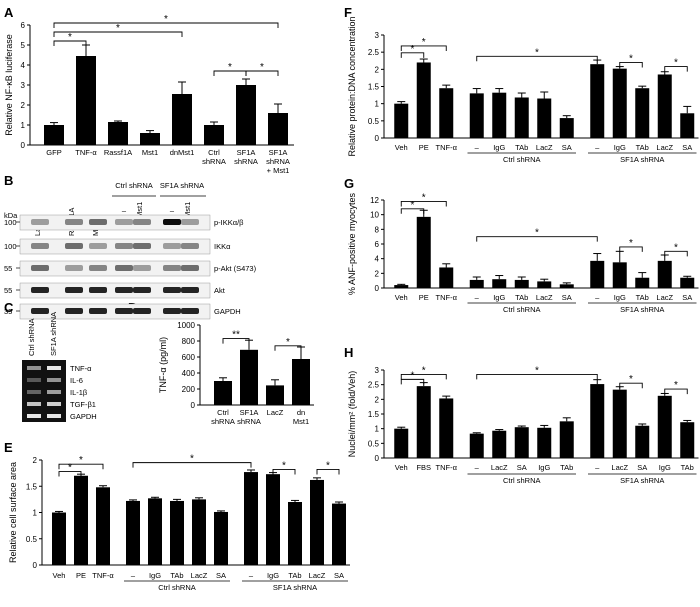 This screenshot has width=700, height=607. What do you see at coordinates (103, 575) in the screenshot?
I see `category-label-e: TNF-α` at bounding box center [103, 575].